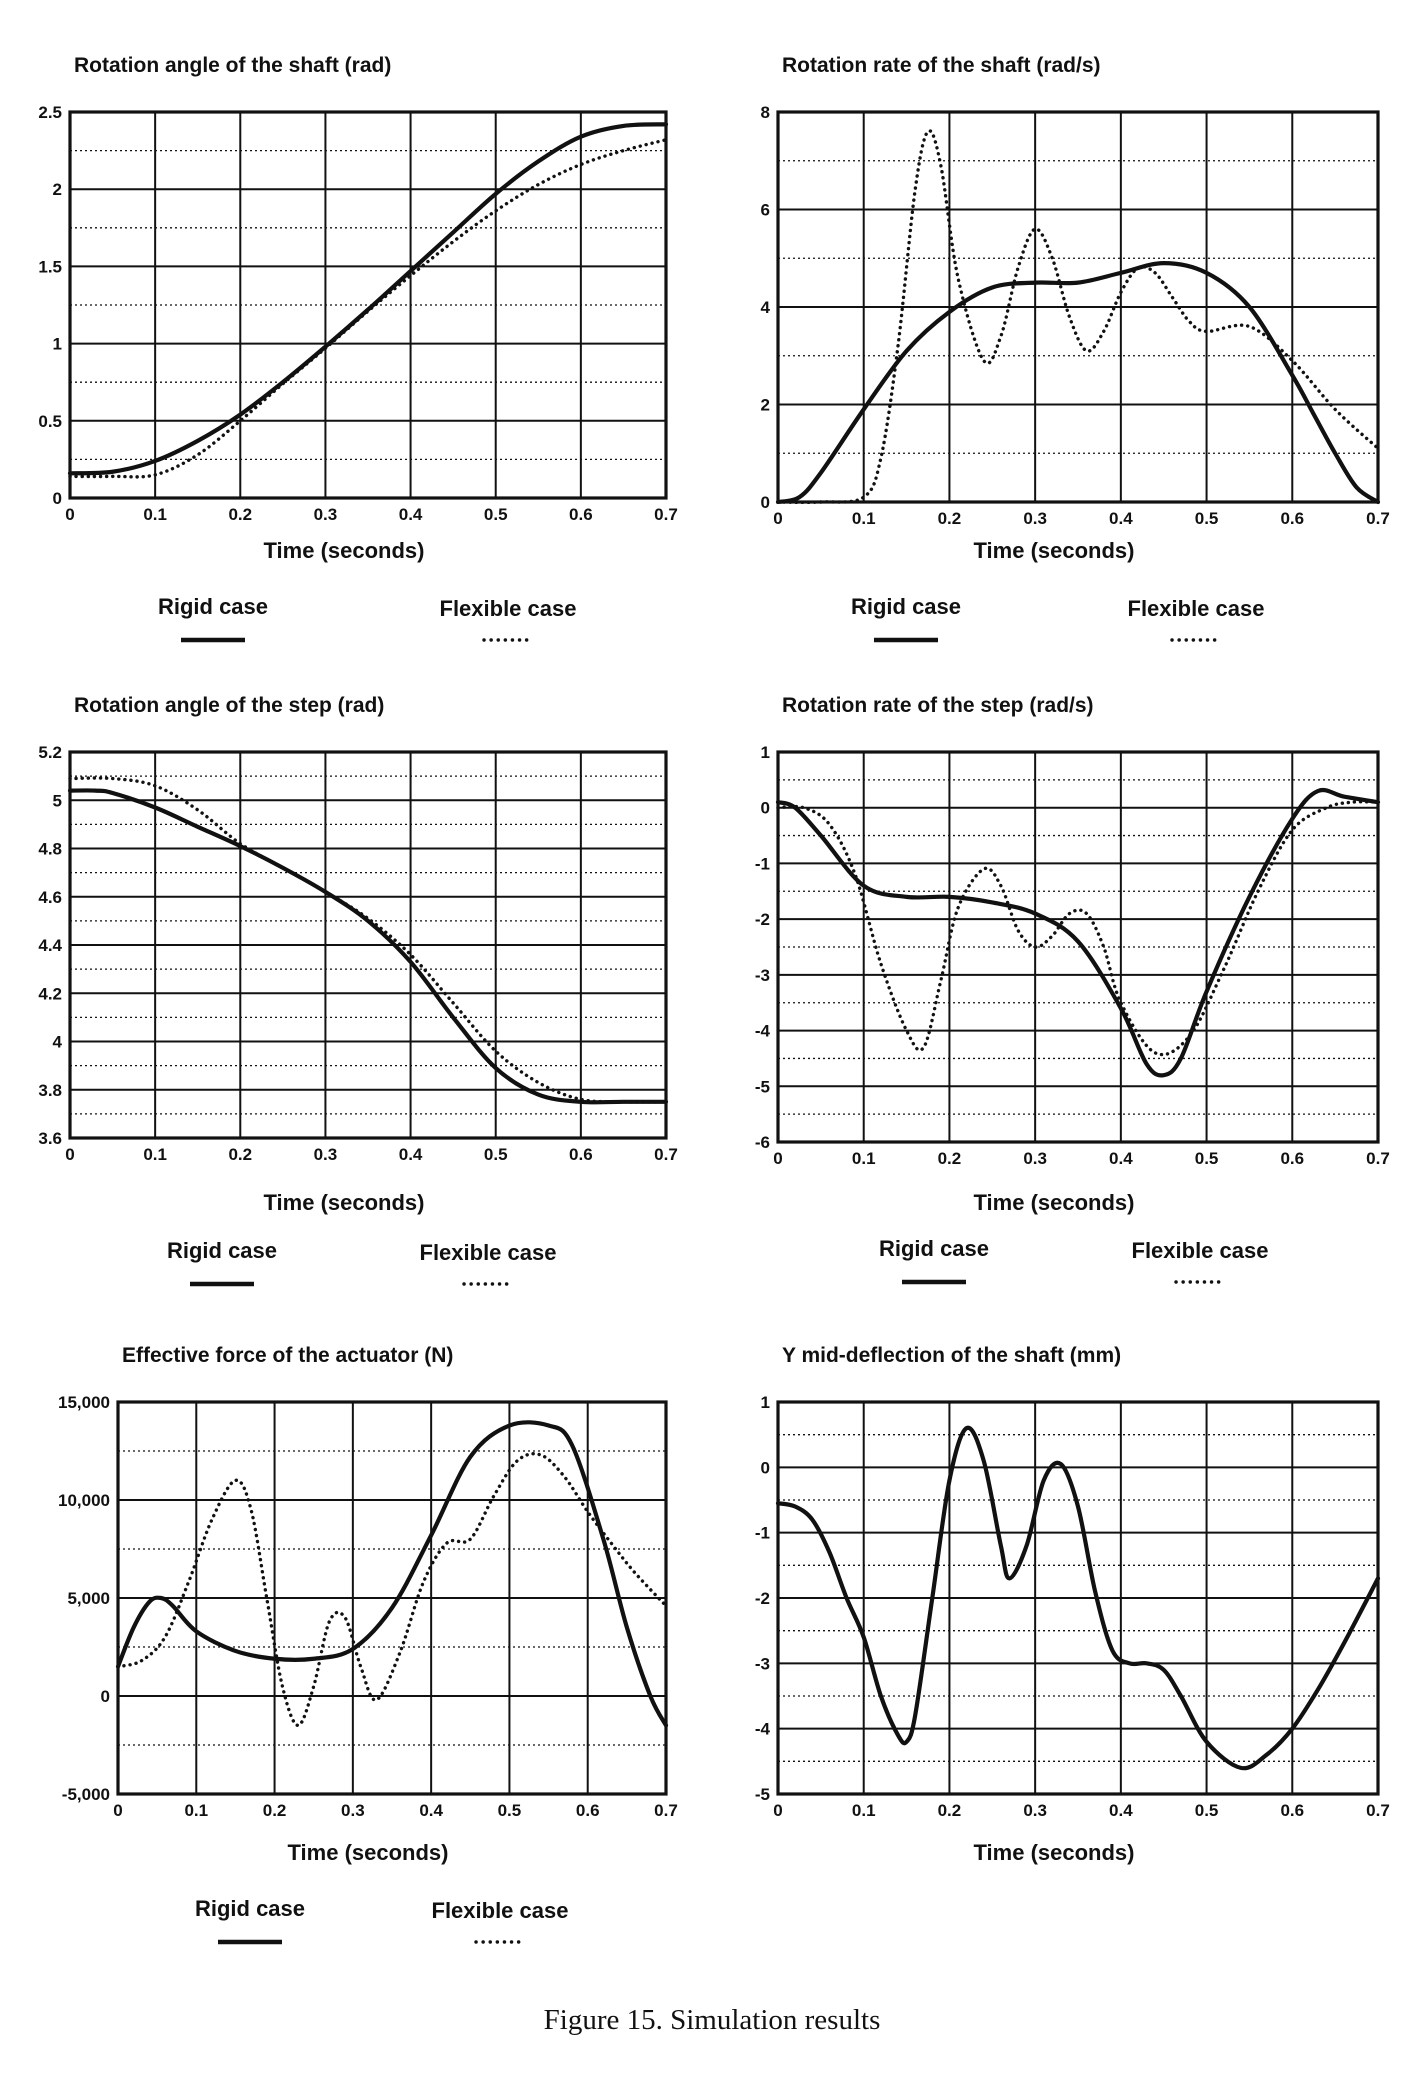  What do you see at coordinates (50, 112) in the screenshot?
I see `y-tick-label: 2.5` at bounding box center [50, 112].